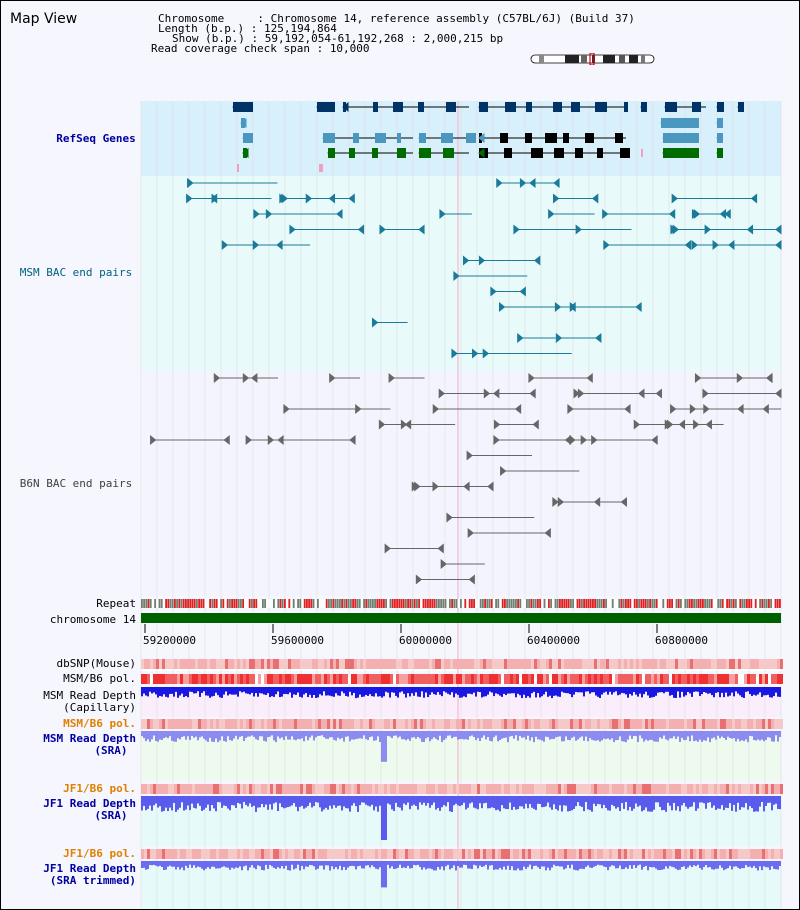  What do you see at coordinates (593, 59) in the screenshot?
I see `chromosome-ideogram` at bounding box center [593, 59].